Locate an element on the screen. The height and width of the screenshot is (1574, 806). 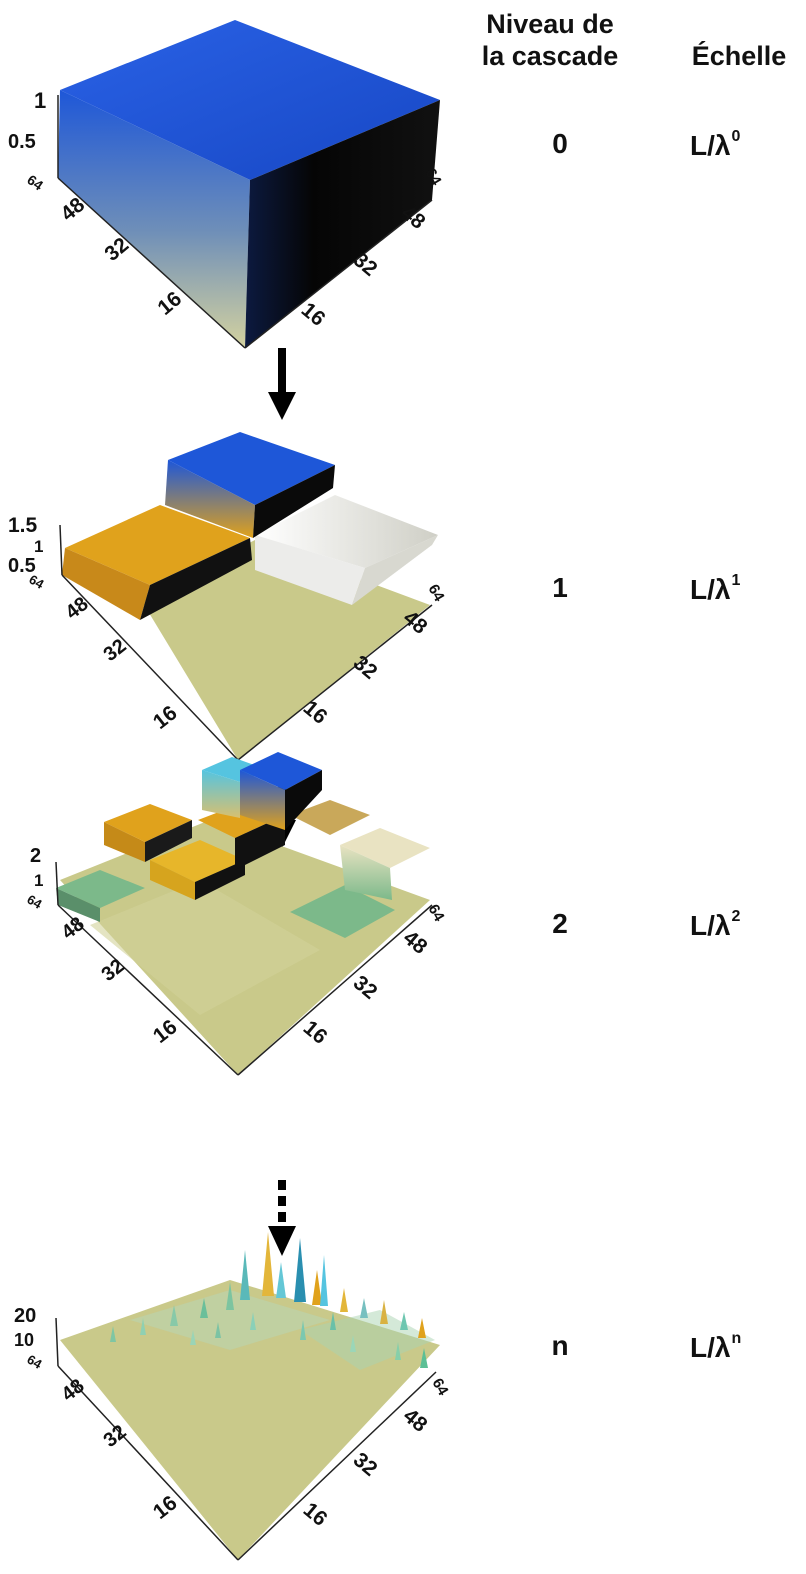
axis-tick-n-left-48: 48 is located at coordinates (73, 1390).